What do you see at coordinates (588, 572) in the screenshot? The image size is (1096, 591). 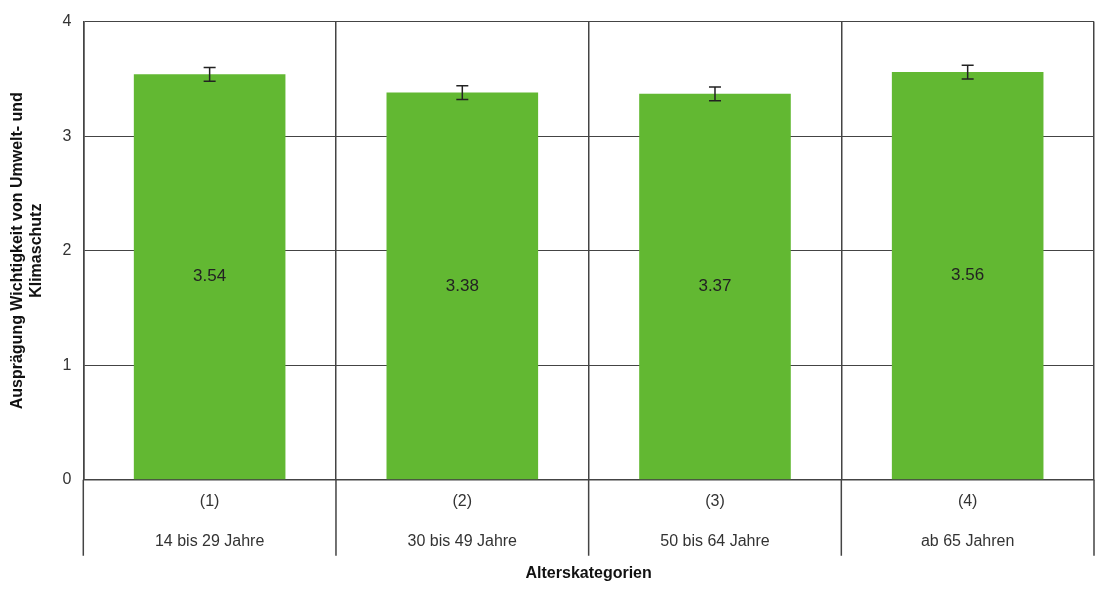 I see `x-axis-title: Alterskategorien` at bounding box center [588, 572].